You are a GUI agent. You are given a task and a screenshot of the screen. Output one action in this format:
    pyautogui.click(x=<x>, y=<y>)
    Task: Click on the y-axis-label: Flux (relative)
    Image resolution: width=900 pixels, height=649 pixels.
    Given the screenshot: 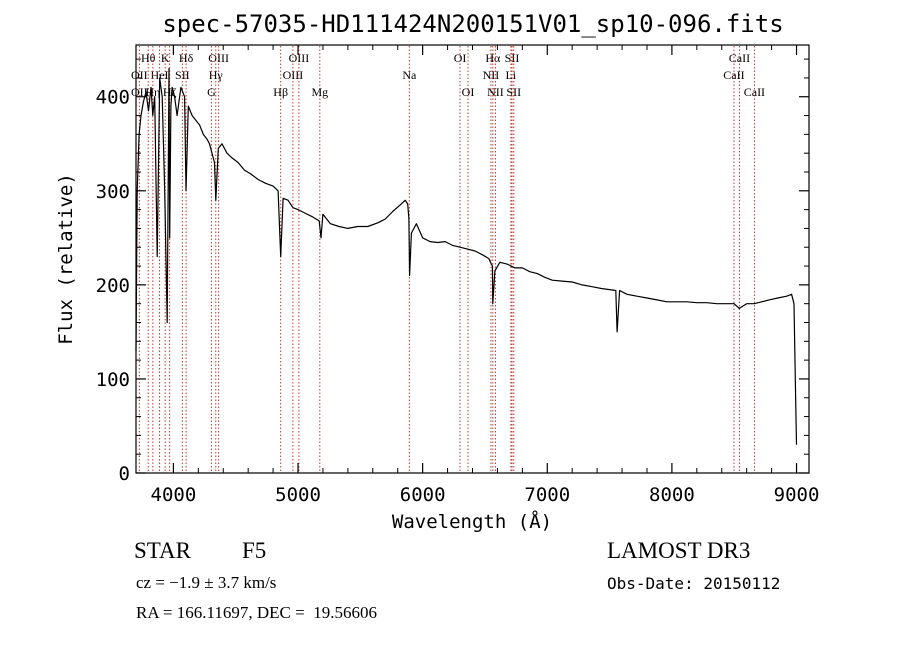 What is the action you would take?
    pyautogui.click(x=66, y=259)
    